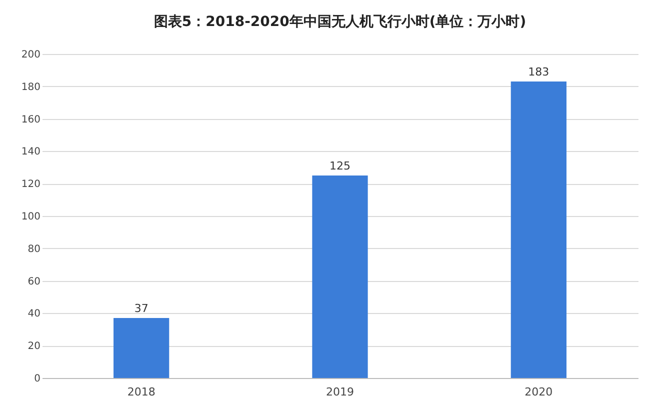 The width and height of the screenshot is (648, 407). I want to click on data-label: 183, so click(539, 72).